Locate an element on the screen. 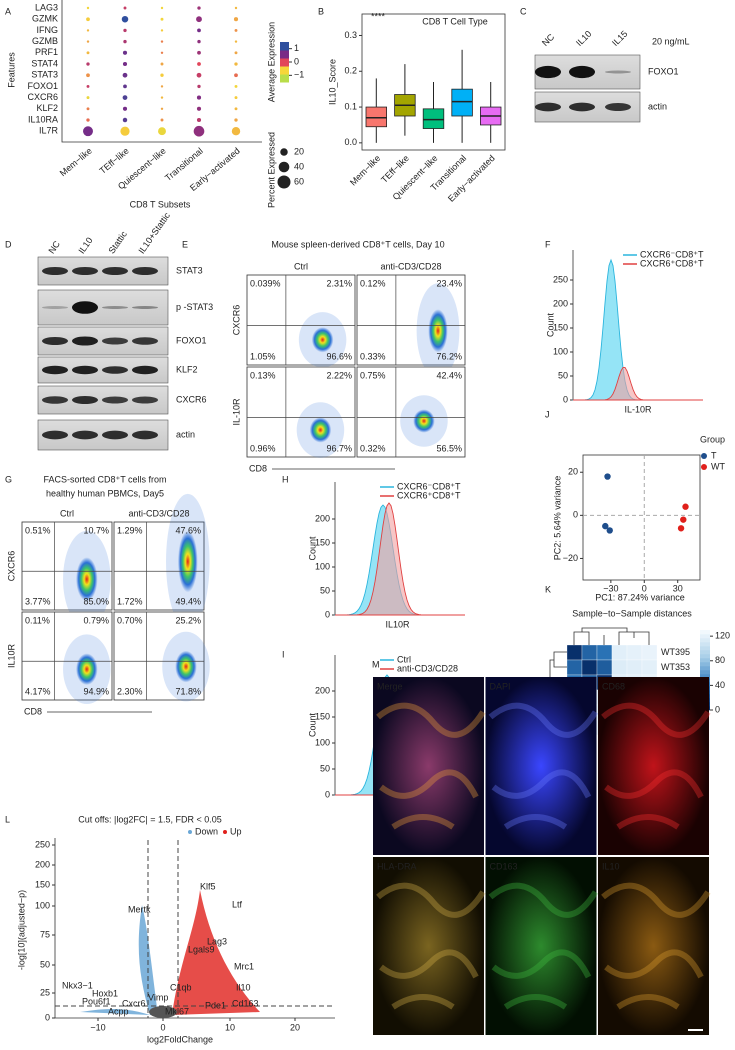  quadrant-value: 3.77% is located at coordinates (38, 601).